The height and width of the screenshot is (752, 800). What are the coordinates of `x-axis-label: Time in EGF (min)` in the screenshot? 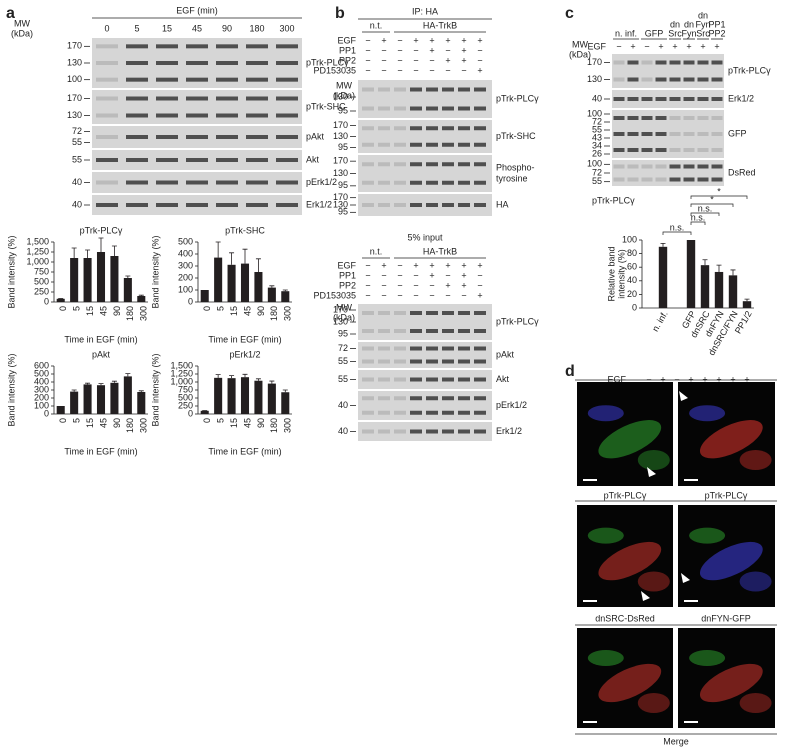 It's located at (244, 451).